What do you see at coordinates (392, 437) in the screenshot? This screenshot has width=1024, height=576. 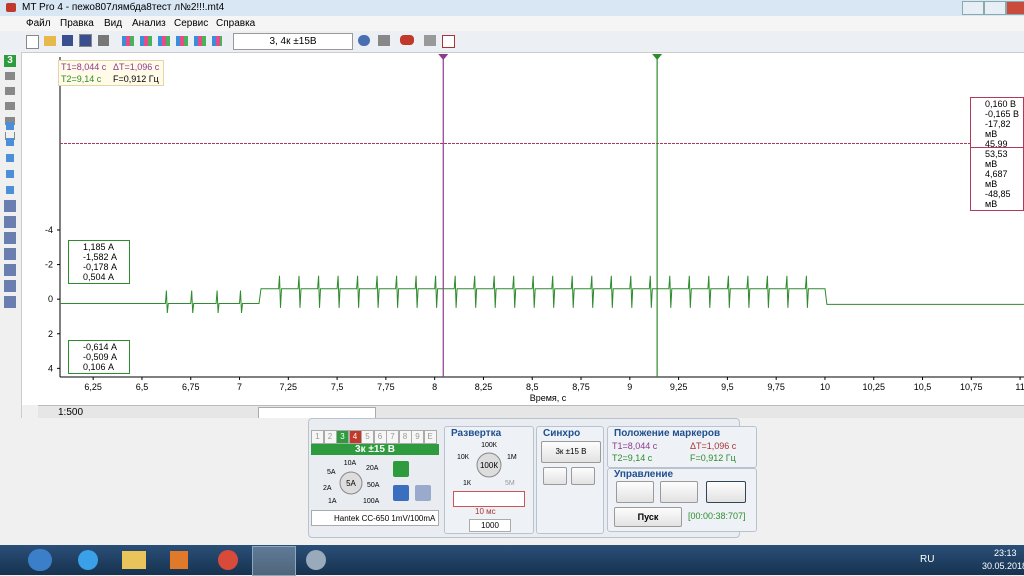 I see `channel-tab: 7` at bounding box center [392, 437].